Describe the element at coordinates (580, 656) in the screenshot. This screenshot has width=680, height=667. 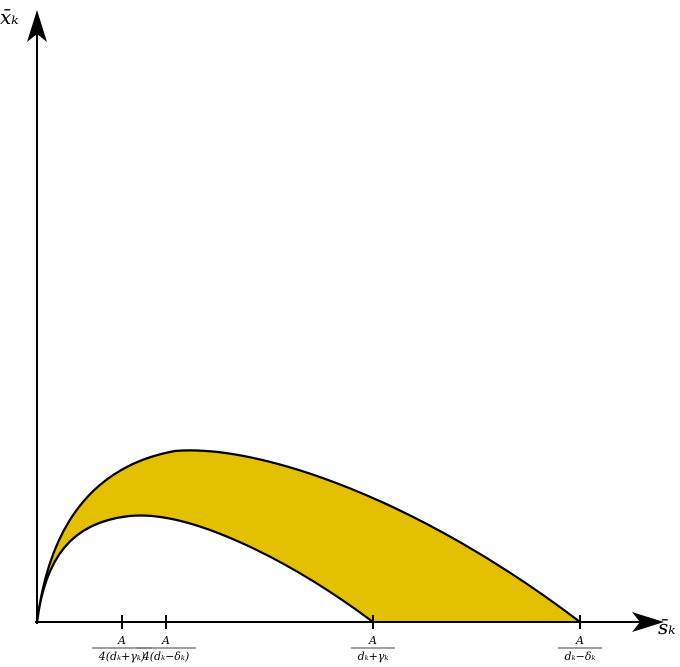
I see `tick-denominator: dₖ−δₖ` at that location.